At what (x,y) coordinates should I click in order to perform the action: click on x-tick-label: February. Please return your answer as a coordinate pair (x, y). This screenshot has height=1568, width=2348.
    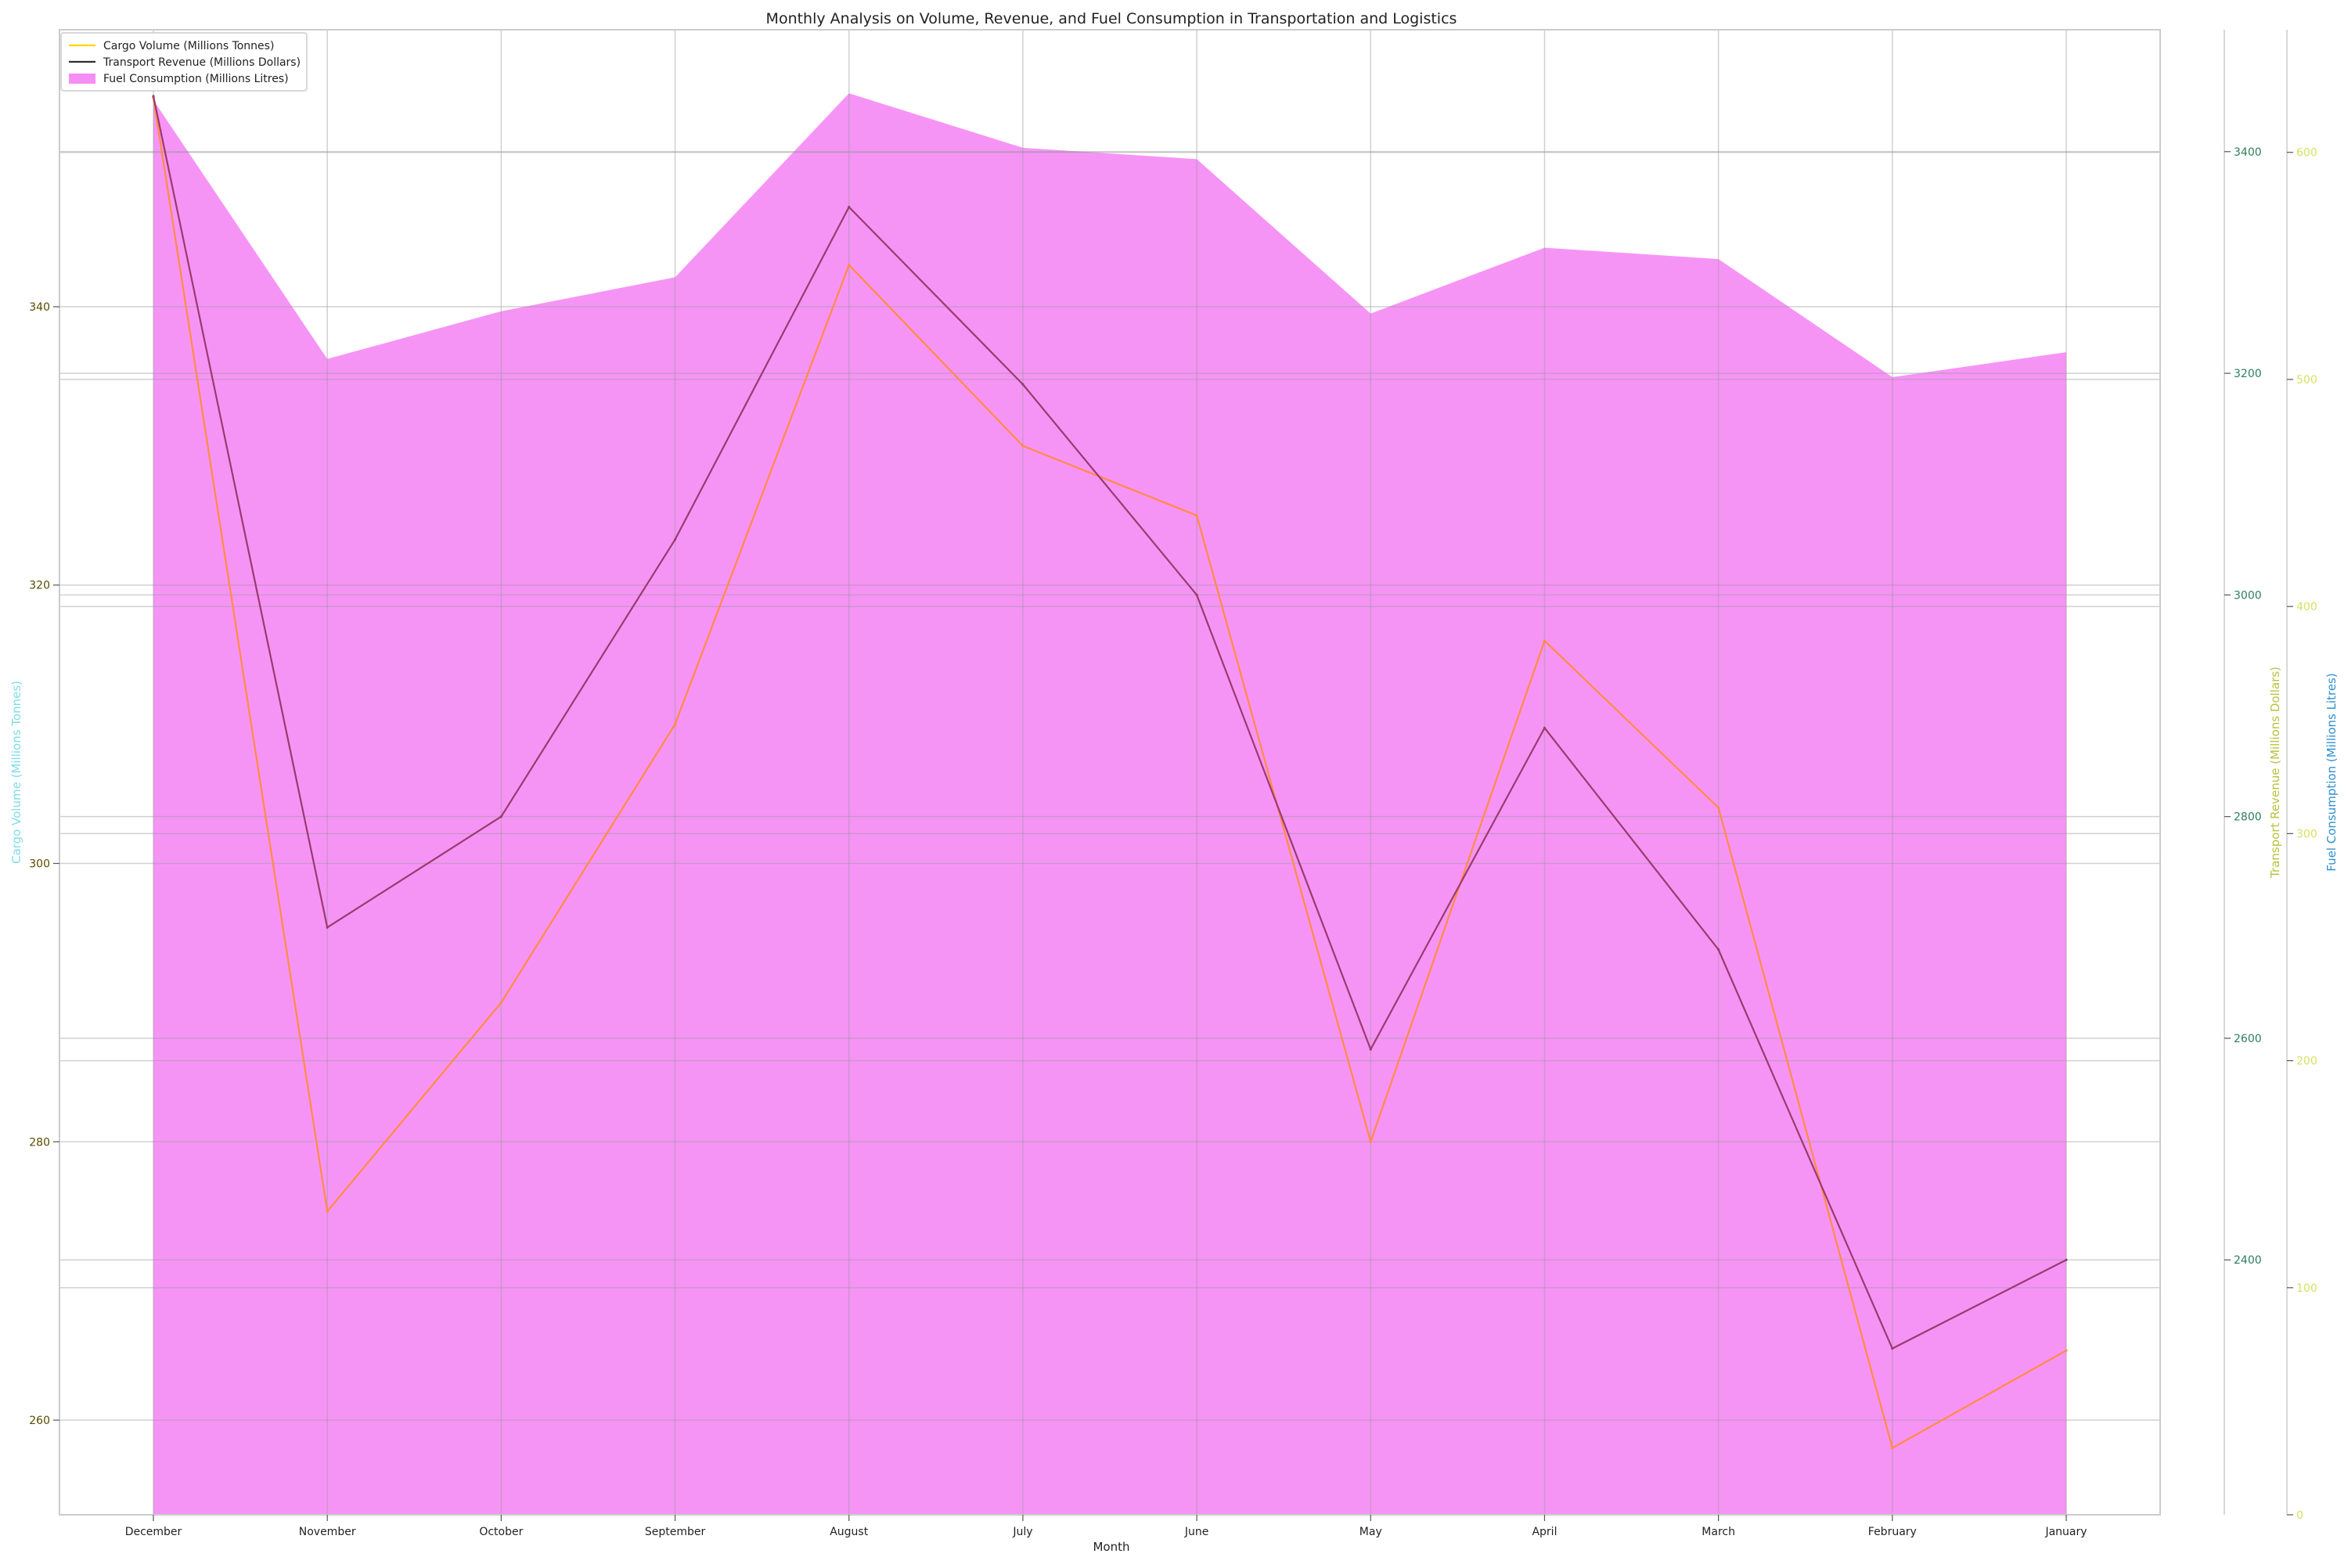
    Looking at the image, I should click on (1893, 1532).